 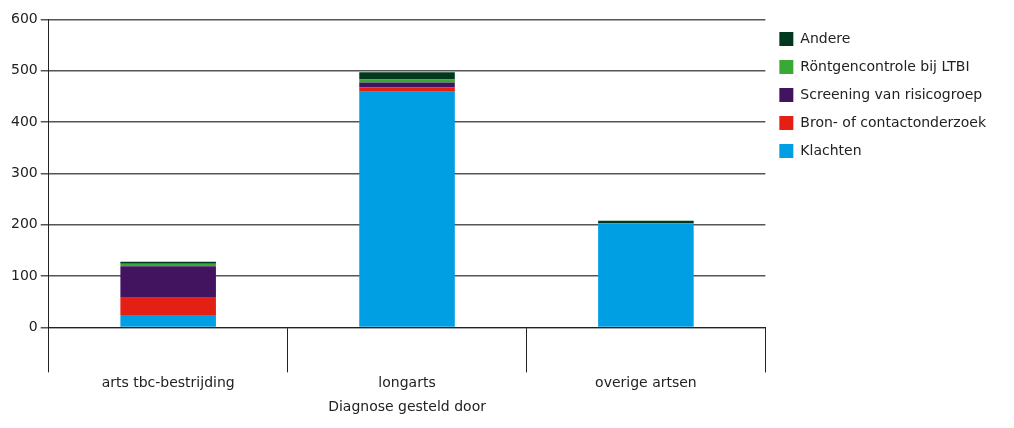 I want to click on y-tick-label: 600, so click(x=24, y=18).